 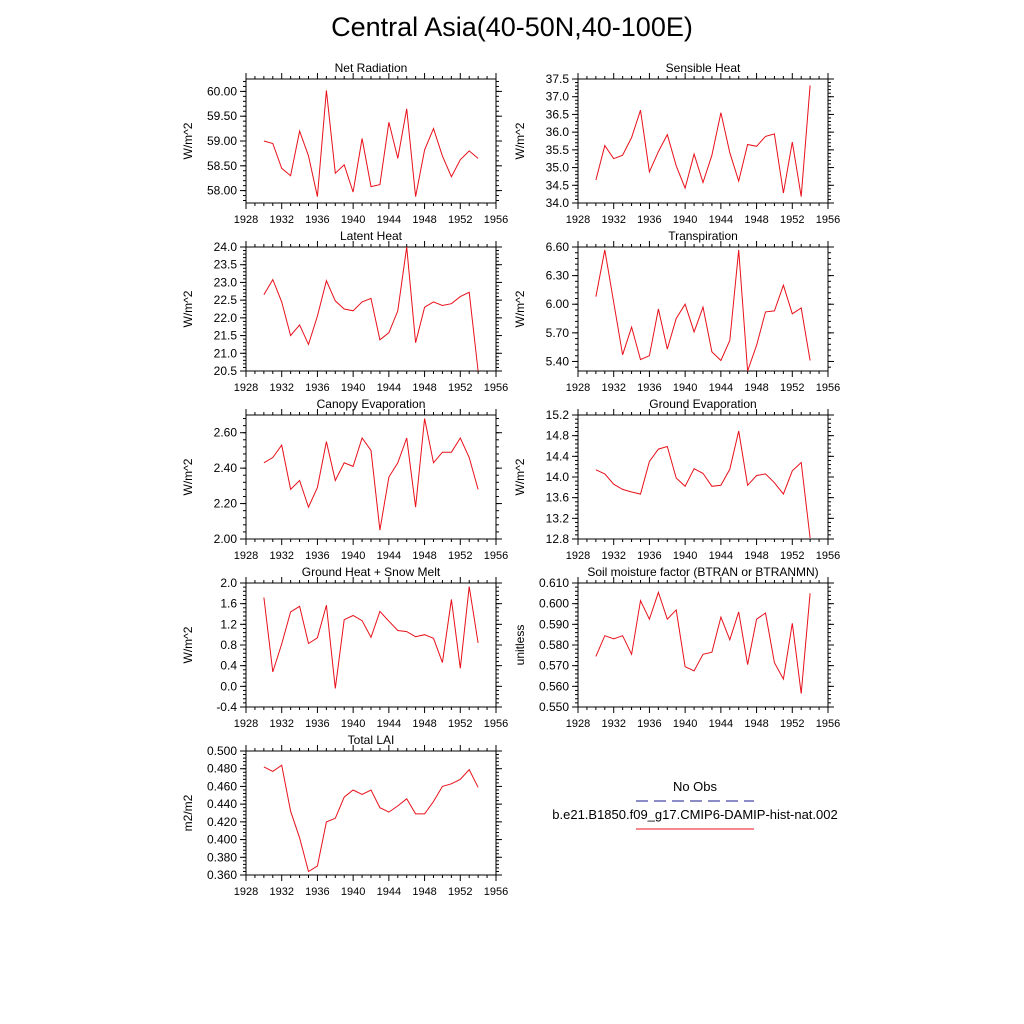 What do you see at coordinates (226, 265) in the screenshot?
I see `y-tick-label: 23.5` at bounding box center [226, 265].